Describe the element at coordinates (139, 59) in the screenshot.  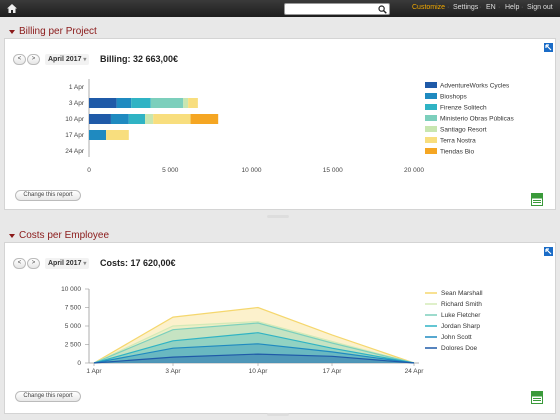
I see `billing-total: Billing: 32 663,00€` at that location.